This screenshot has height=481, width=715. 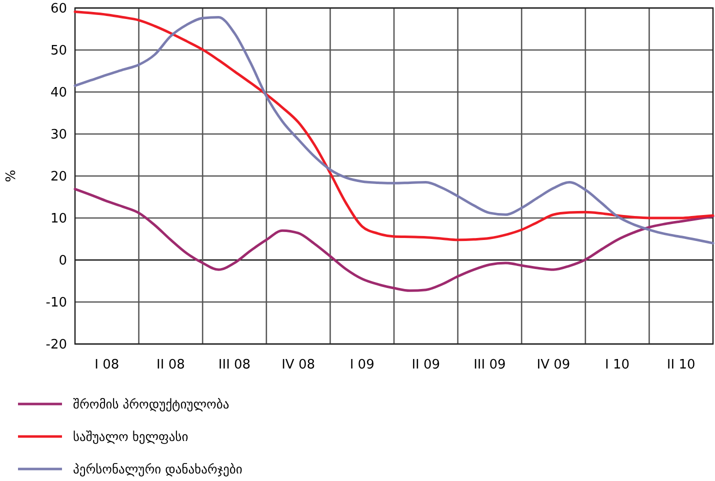 What do you see at coordinates (56, 345) in the screenshot?
I see `y-tick-label: -20` at bounding box center [56, 345].